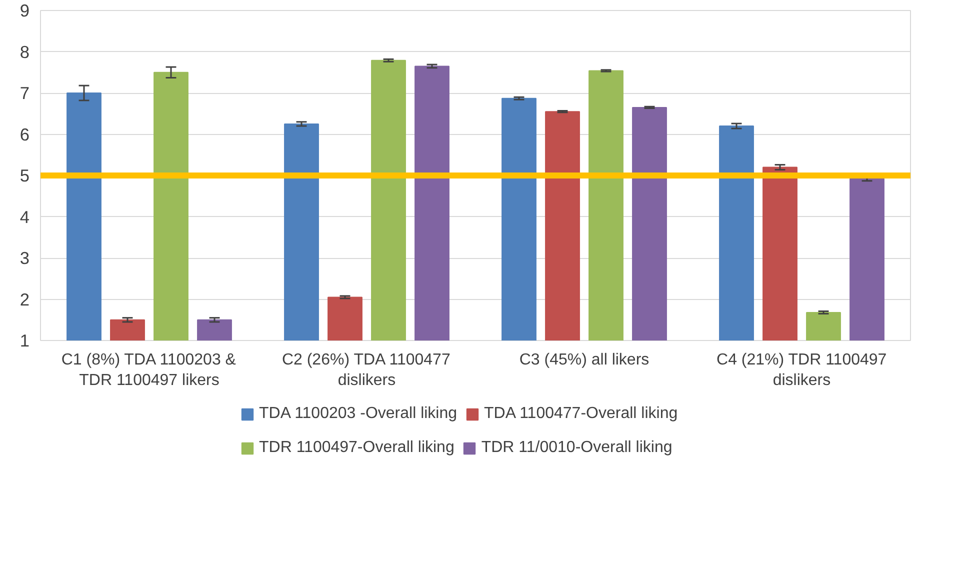 Image resolution: width=954 pixels, height=583 pixels. What do you see at coordinates (25, 176) in the screenshot?
I see `y-tick-label: 5` at bounding box center [25, 176].